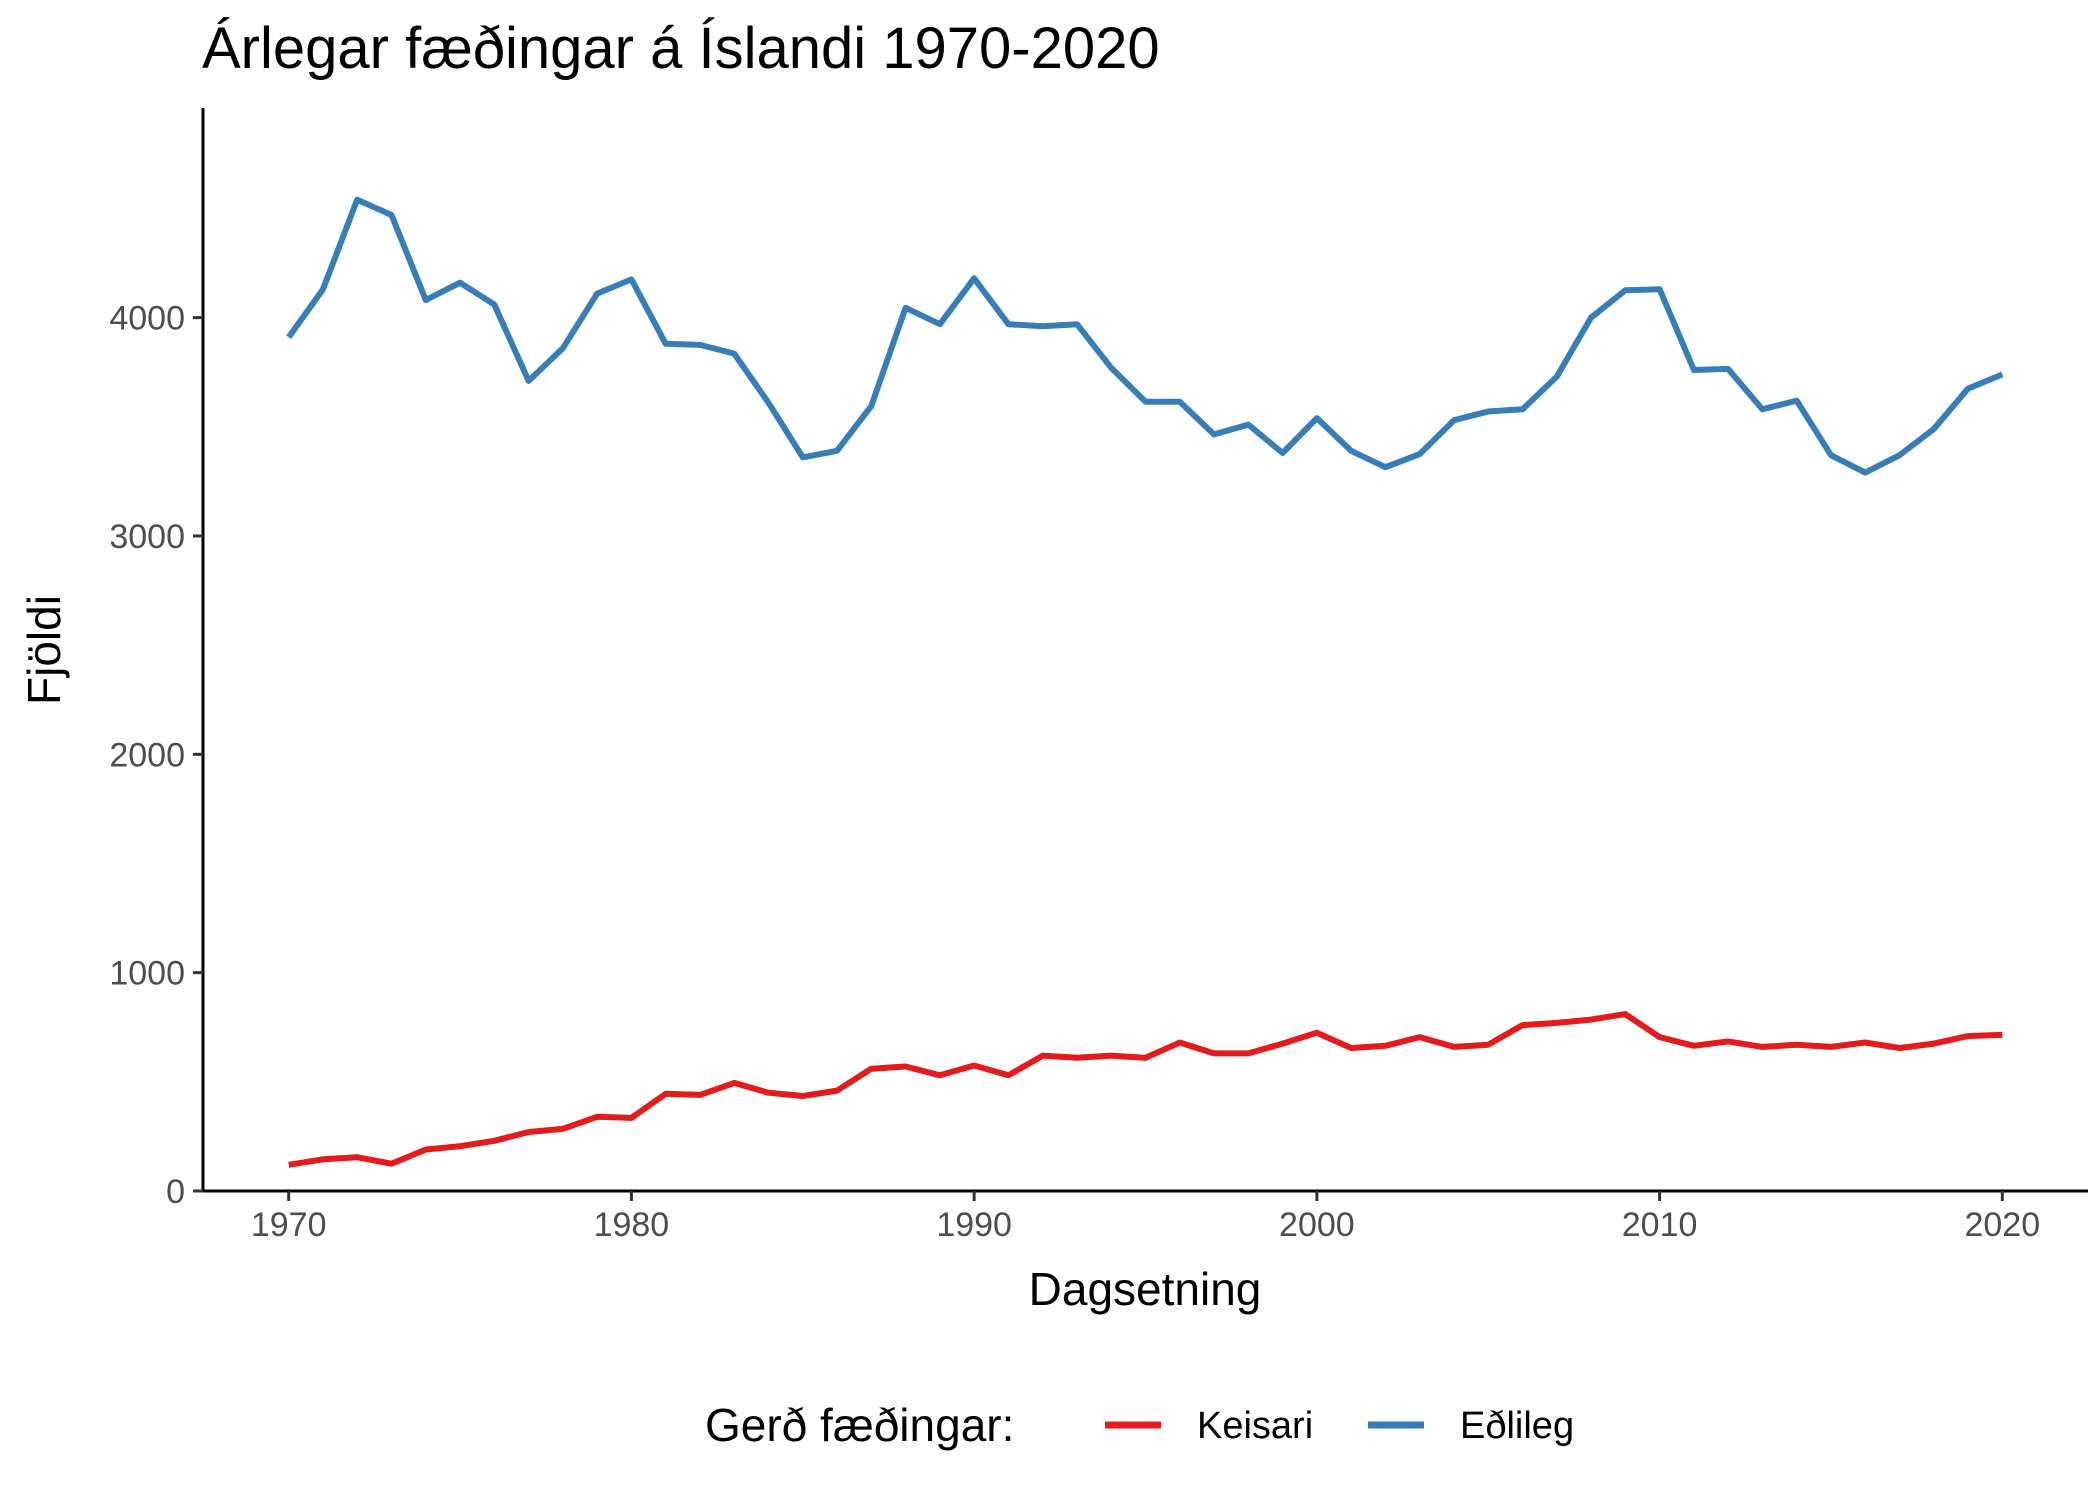 The image size is (2100, 1500). I want to click on y-tick-label: 4000, so click(147, 319).